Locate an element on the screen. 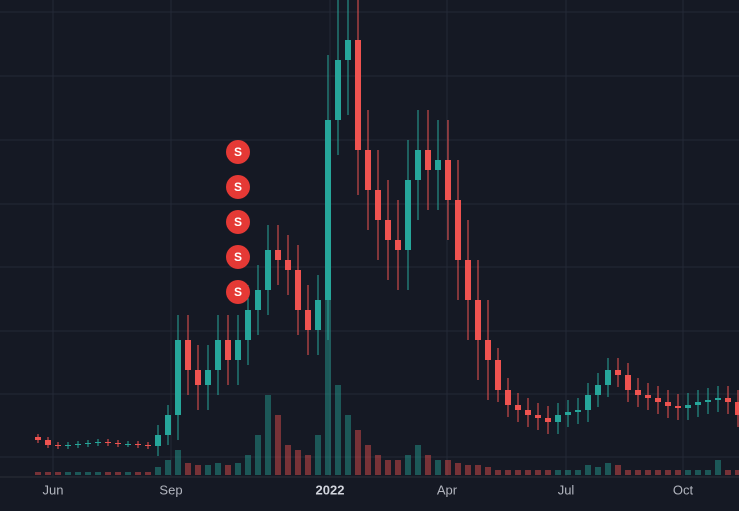 Image resolution: width=739 pixels, height=511 pixels. x-tick-label: Jun is located at coordinates (53, 489).